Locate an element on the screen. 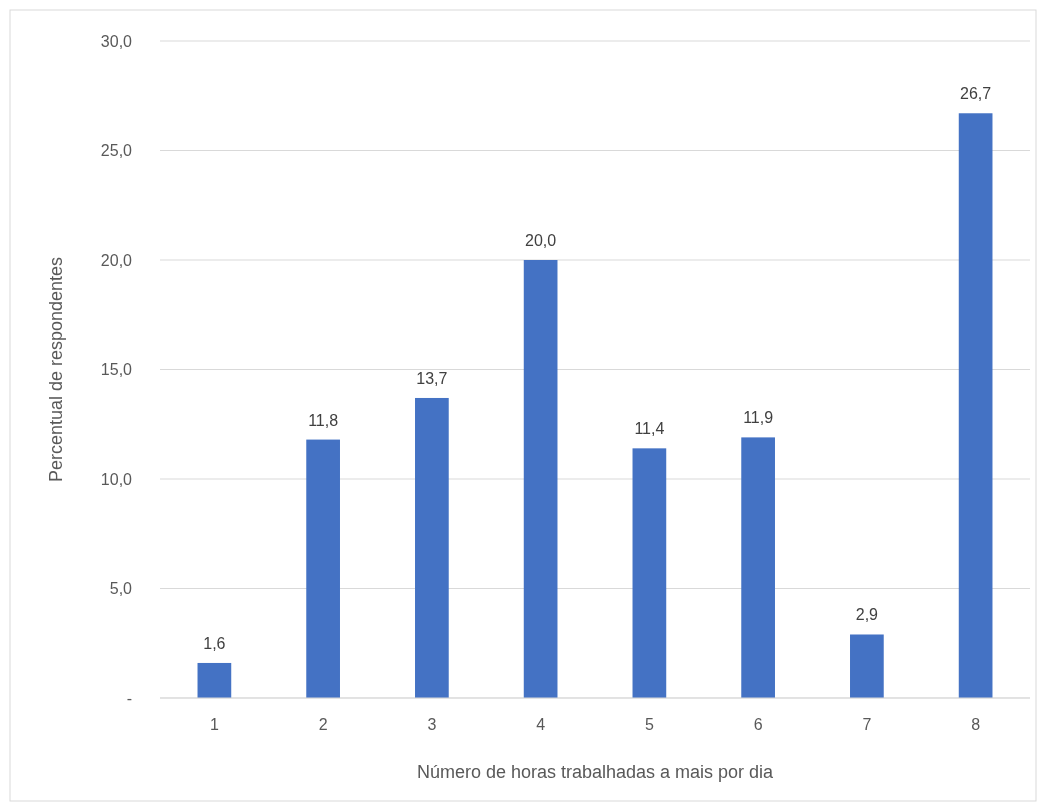 This screenshot has width=1046, height=811. x-tick-label: 5 is located at coordinates (649, 724).